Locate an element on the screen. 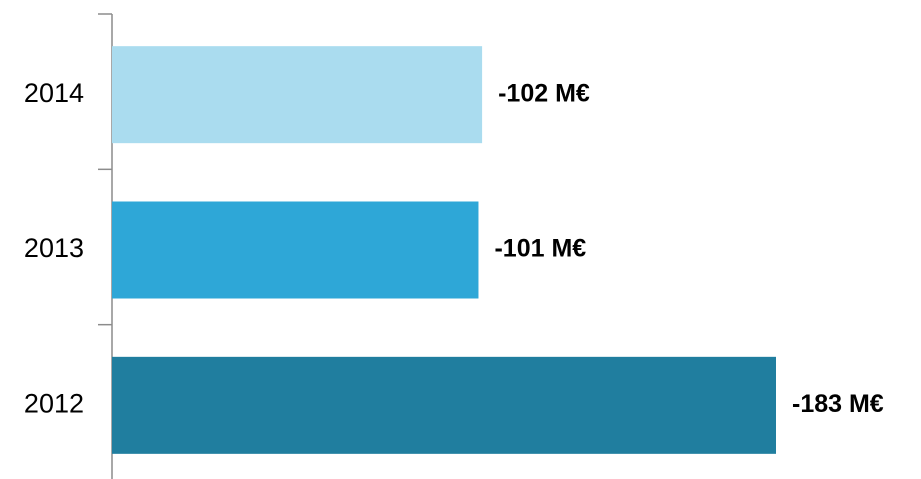 The image size is (921, 479). data-label-2014: -102 M€ is located at coordinates (544, 93).